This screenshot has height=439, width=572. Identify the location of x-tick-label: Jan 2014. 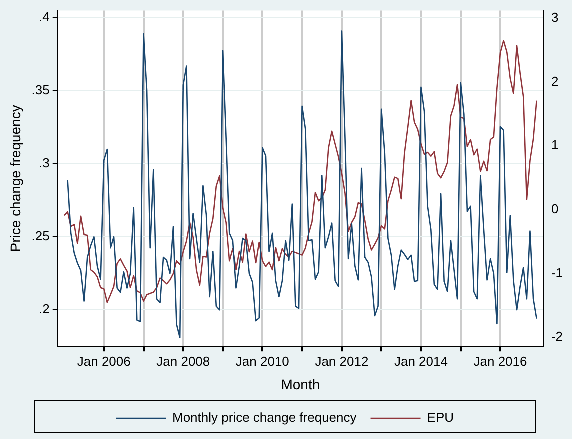
(421, 361).